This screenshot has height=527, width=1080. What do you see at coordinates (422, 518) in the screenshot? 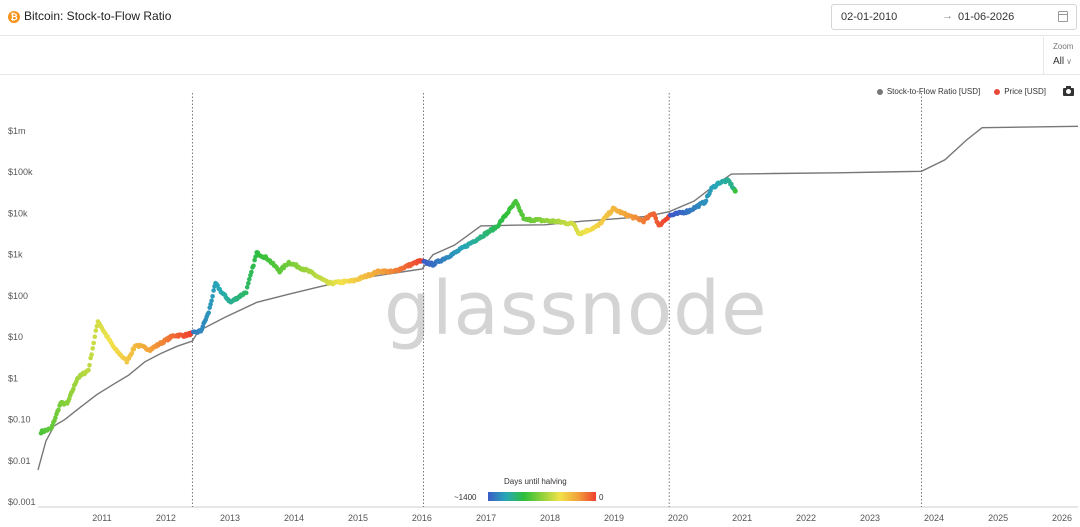
I see `x-tick-label: 2016` at bounding box center [422, 518].